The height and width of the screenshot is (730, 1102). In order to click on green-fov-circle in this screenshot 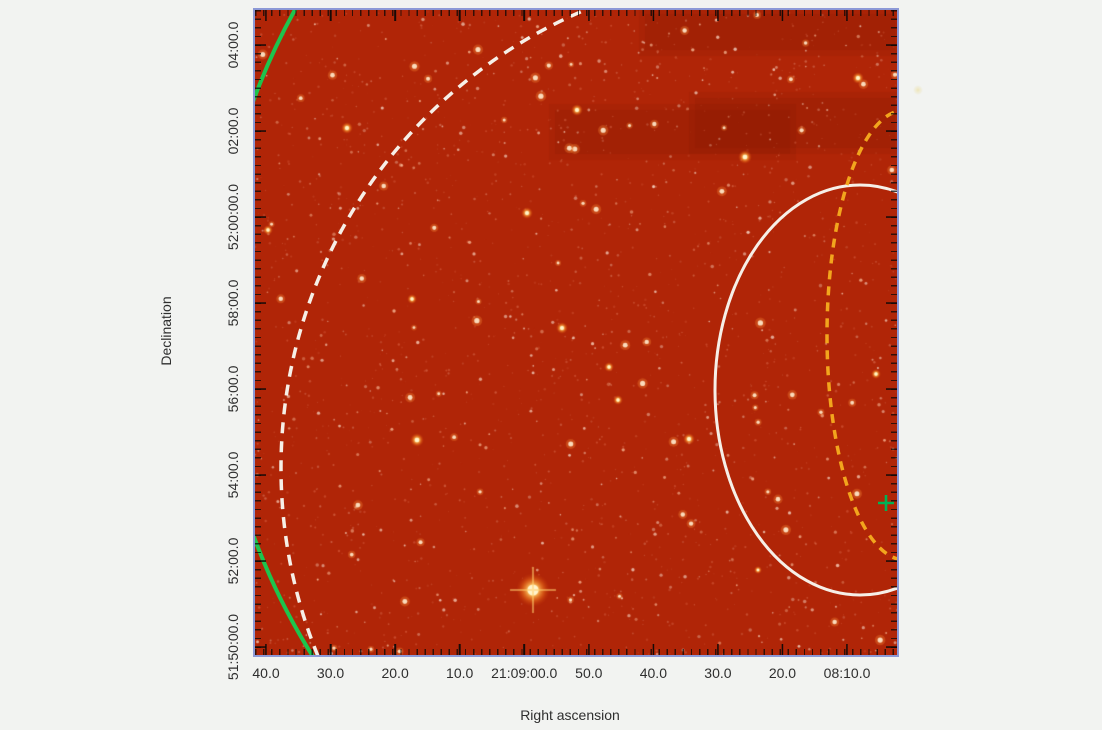, I will do `click(285, 332)`.